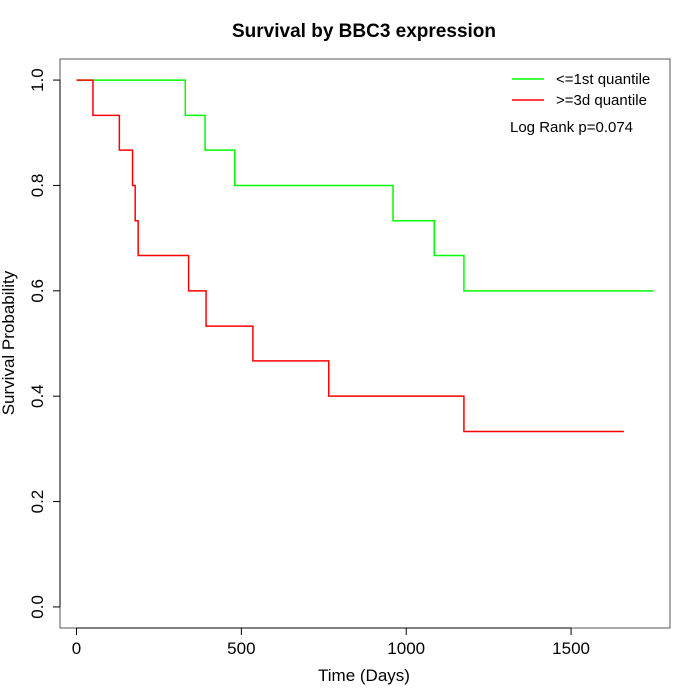 The height and width of the screenshot is (700, 700). Describe the element at coordinates (9, 342) in the screenshot. I see `y-axis-label: Survival Probability` at that location.